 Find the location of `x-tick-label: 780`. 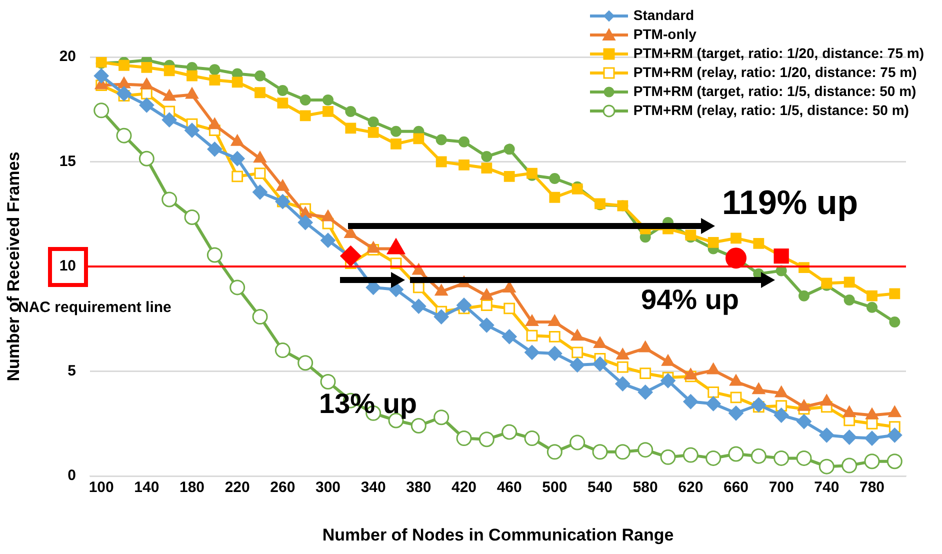

x-tick-label: 780 is located at coordinates (872, 487).